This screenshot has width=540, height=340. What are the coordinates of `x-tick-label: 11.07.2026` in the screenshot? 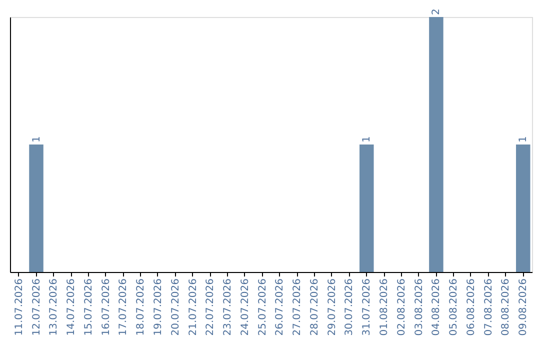 It's located at (19, 307).